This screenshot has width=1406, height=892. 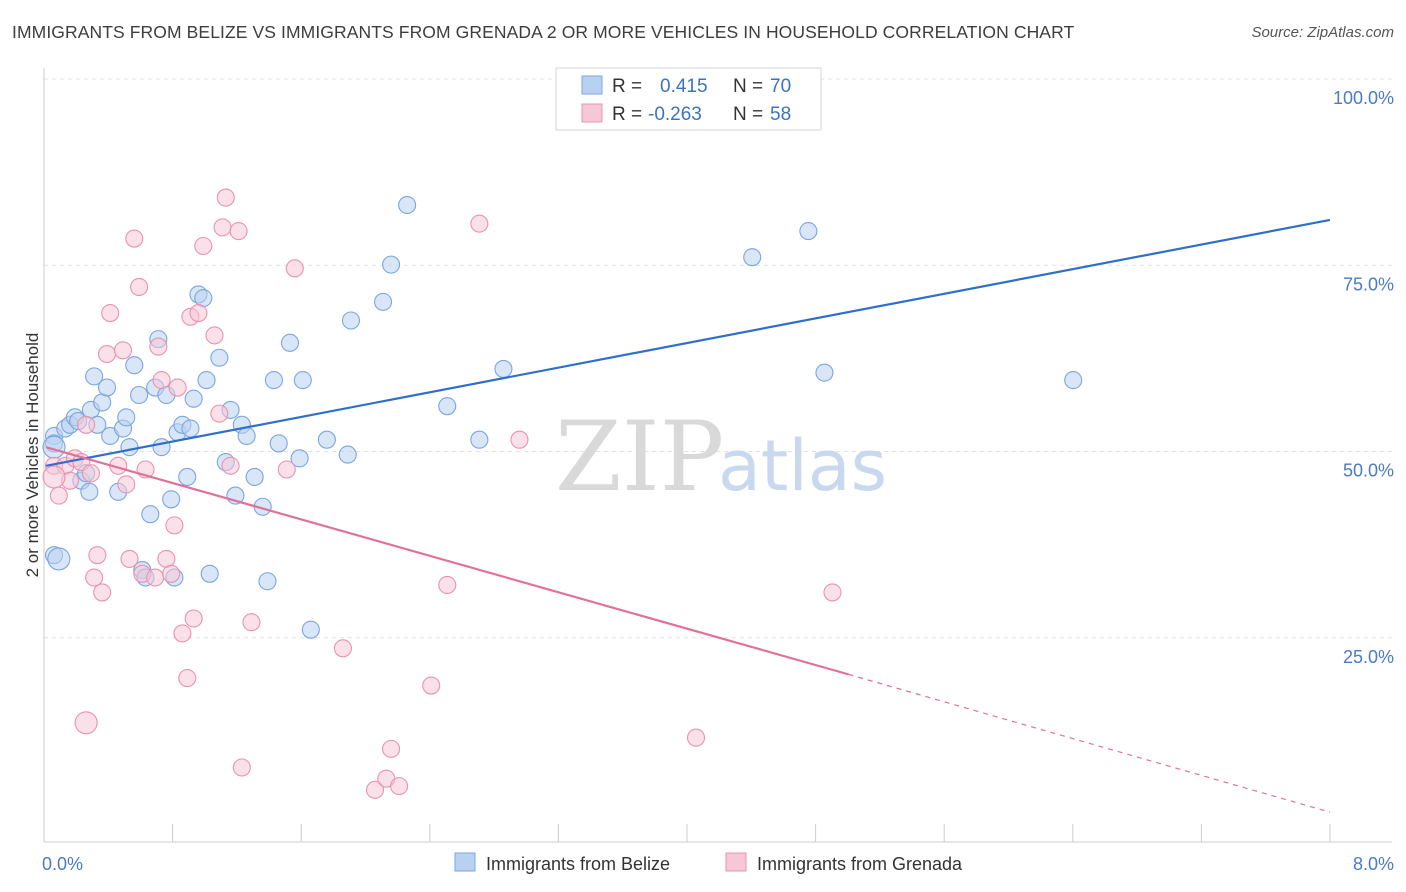 I want to click on legend-r-value-belize: 0.415, so click(x=684, y=86).